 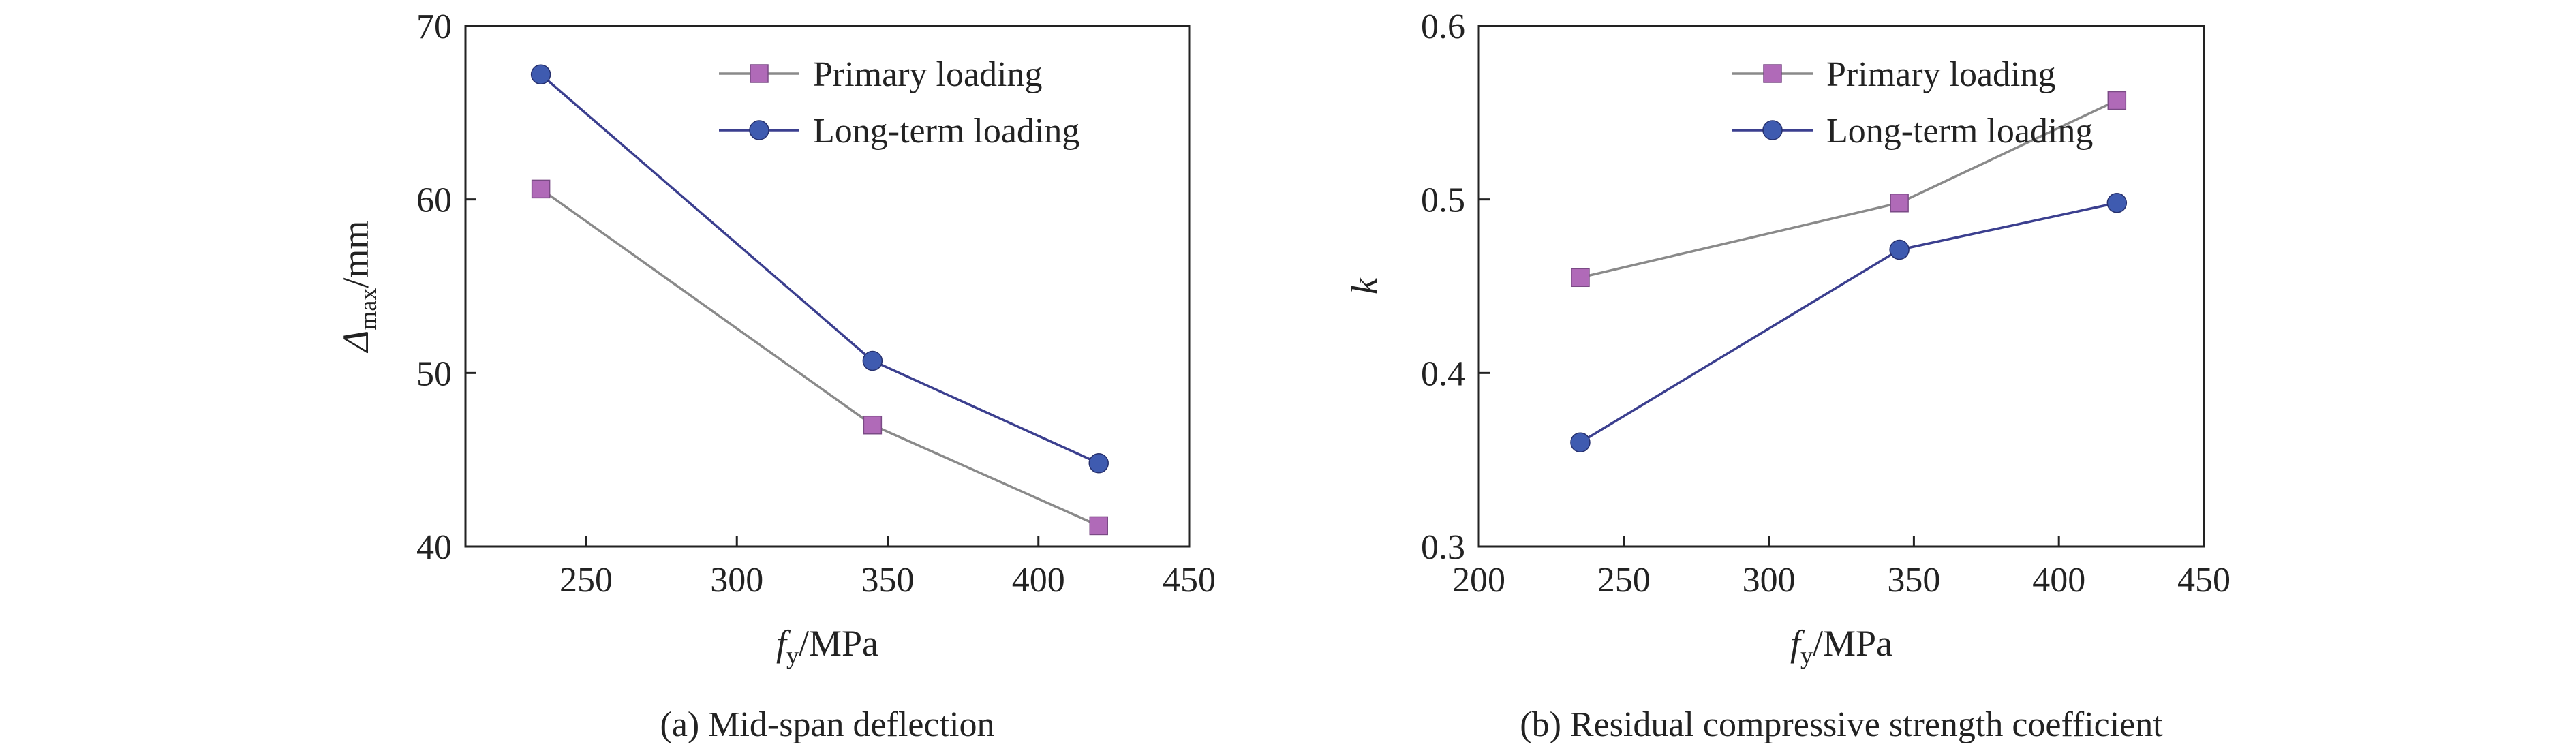 What do you see at coordinates (819, 357) in the screenshot?
I see `series-line-primary` at bounding box center [819, 357].